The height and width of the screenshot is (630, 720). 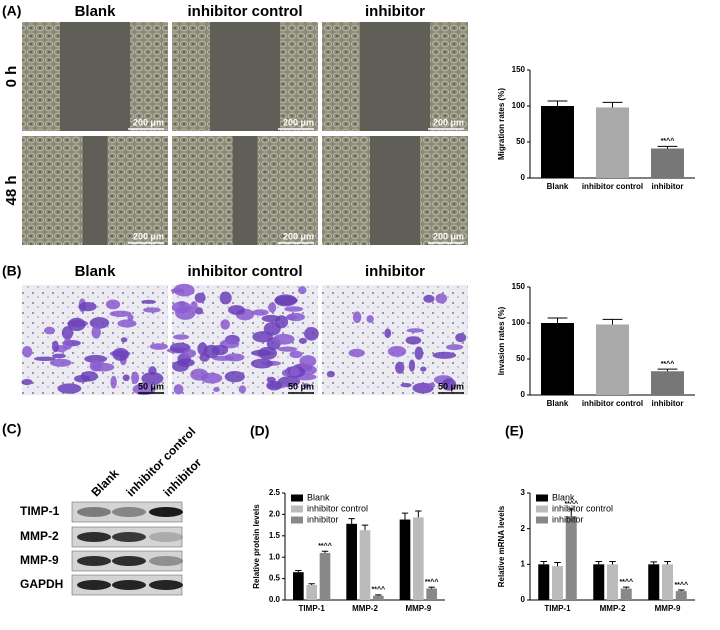 I want to click on y-tick-label: 1, so click(x=523, y=563).